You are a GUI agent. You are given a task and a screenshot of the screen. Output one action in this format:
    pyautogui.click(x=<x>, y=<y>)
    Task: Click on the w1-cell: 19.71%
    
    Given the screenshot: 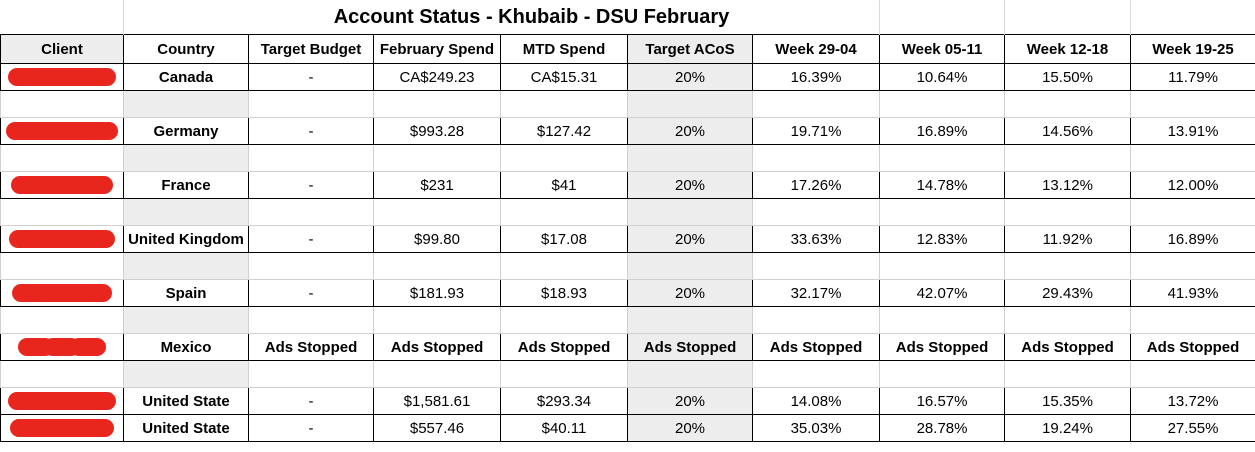 What is the action you would take?
    pyautogui.click(x=816, y=131)
    